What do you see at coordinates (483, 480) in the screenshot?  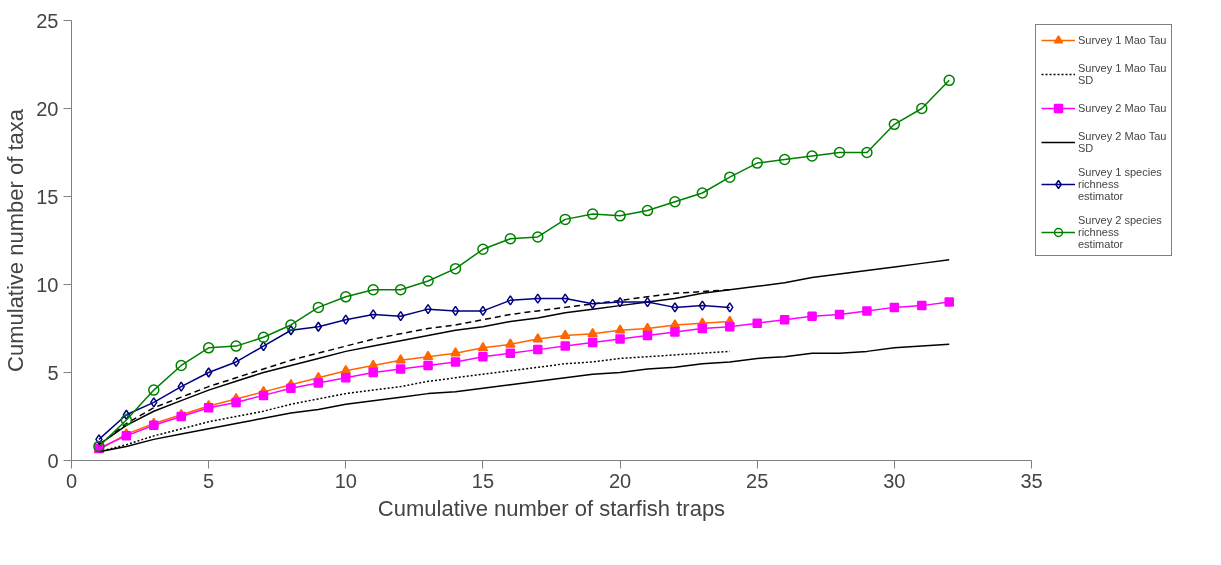 I see `x-tick-label: 15` at bounding box center [483, 480].